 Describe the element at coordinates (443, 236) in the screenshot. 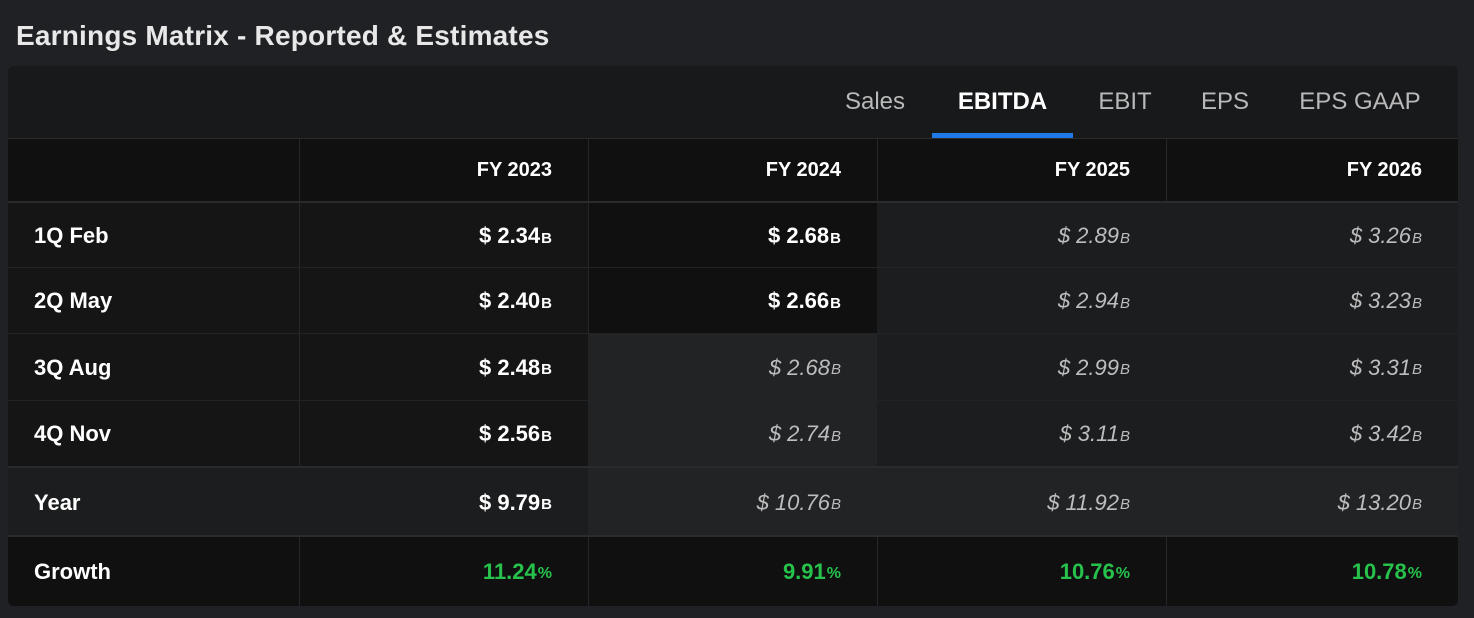

I see `reported-value: $ 2.34 B` at that location.